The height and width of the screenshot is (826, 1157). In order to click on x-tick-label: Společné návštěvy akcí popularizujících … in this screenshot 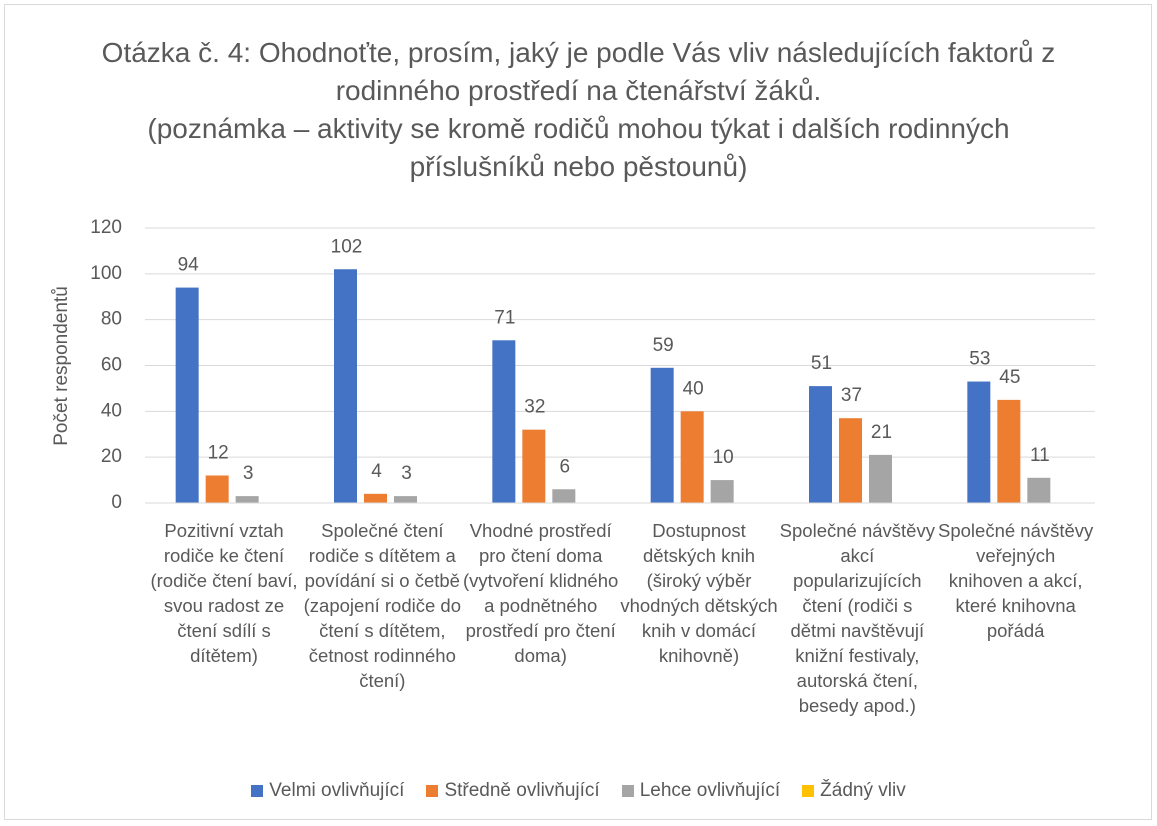, I will do `click(857, 618)`.